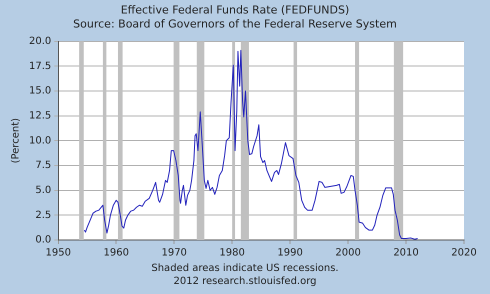  I want to click on chart-subtitle: Source: Board of Governors of the Federal Reserve System, so click(235, 24).